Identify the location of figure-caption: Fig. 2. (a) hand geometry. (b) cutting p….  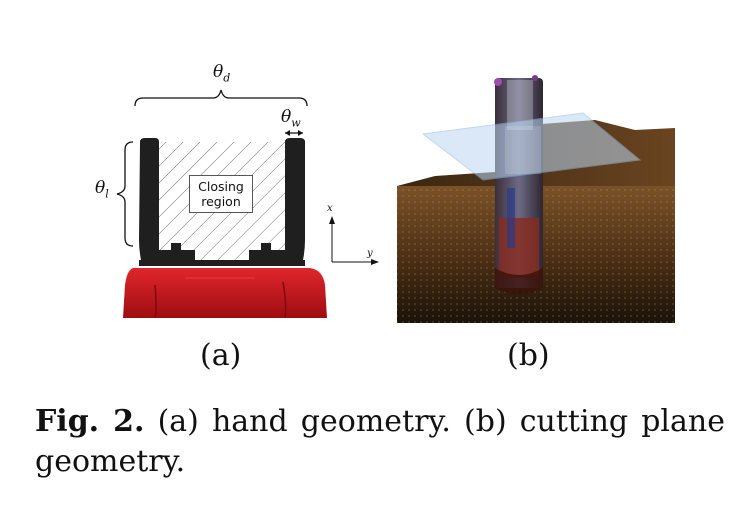
(380, 442).